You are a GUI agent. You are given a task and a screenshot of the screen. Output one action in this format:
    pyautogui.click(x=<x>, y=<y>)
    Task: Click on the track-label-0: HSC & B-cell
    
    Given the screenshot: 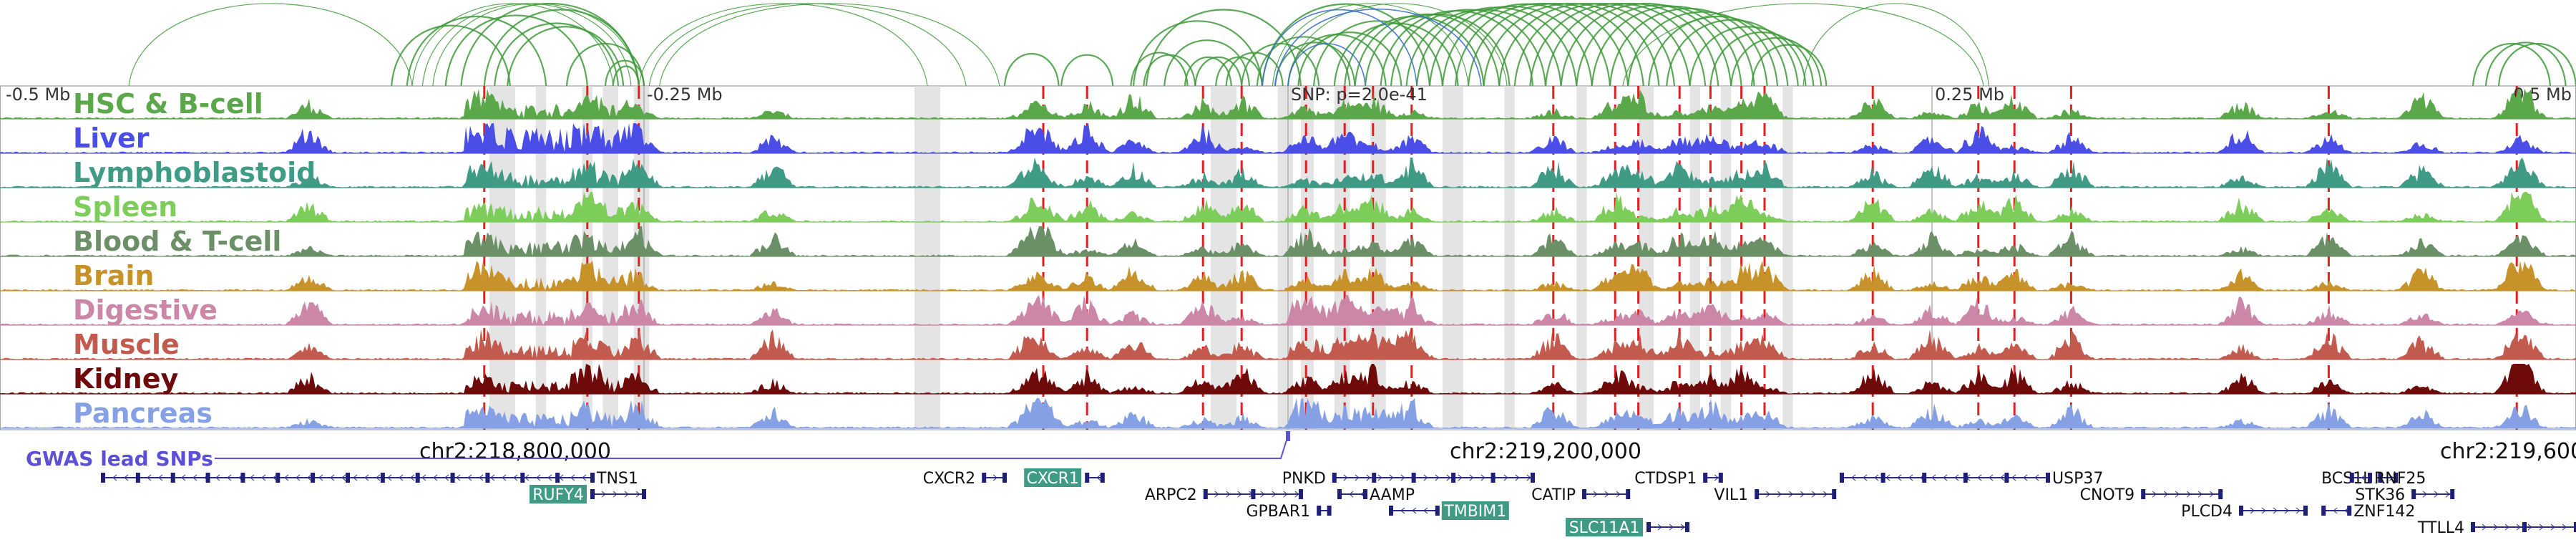 What is the action you would take?
    pyautogui.click(x=168, y=104)
    